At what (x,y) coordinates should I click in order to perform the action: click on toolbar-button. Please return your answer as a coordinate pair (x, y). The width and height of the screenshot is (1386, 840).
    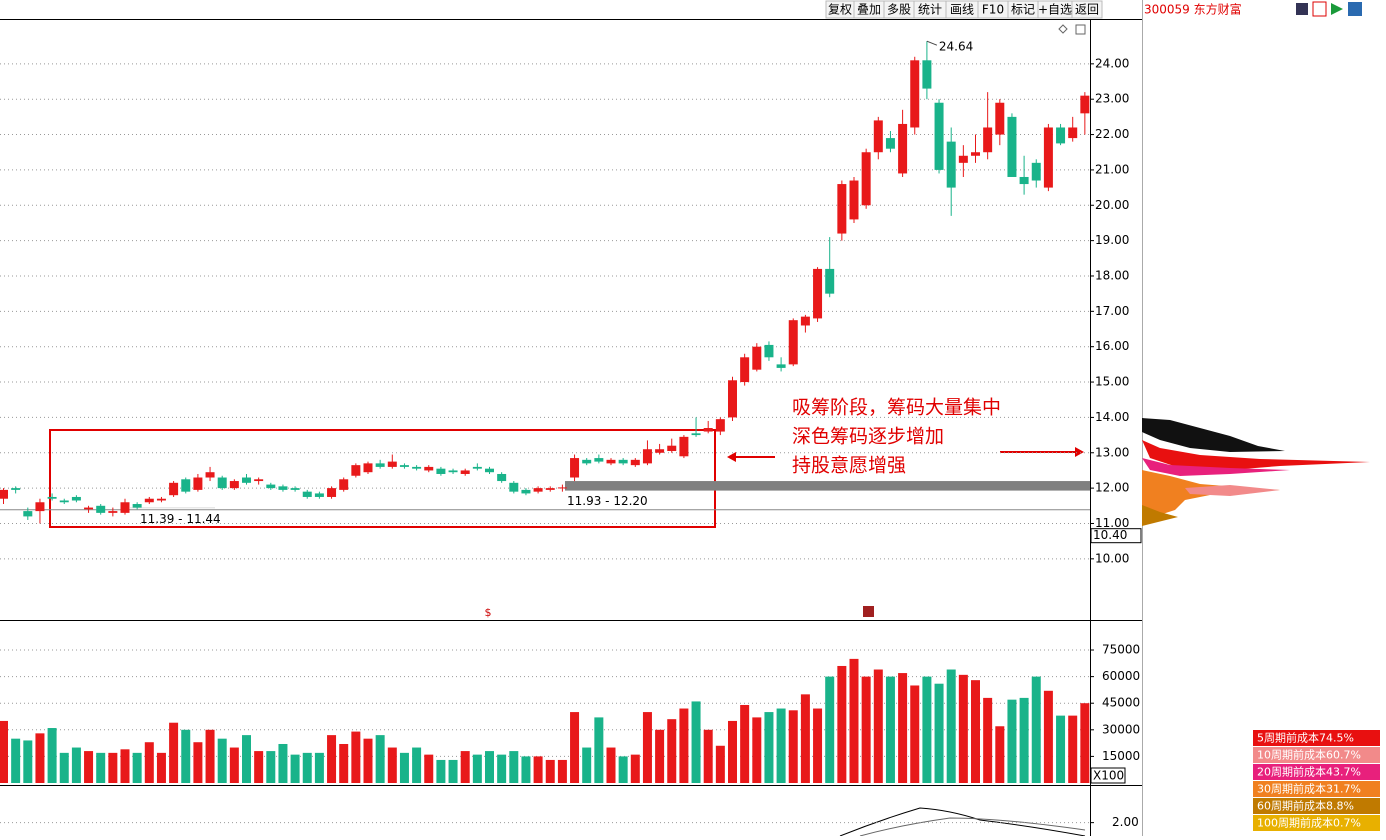
    Looking at the image, I should click on (1087, 9).